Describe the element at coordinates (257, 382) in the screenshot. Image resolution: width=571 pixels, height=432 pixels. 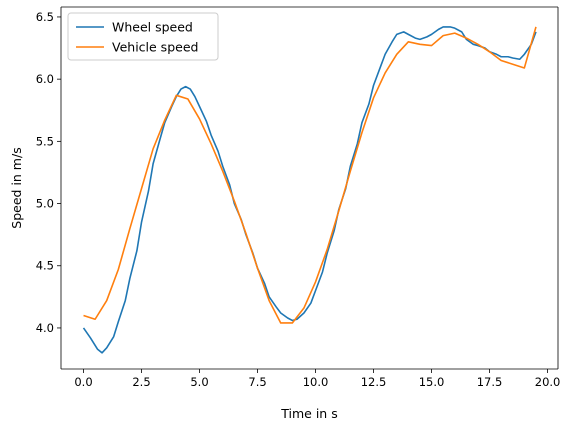
I see `x-tick-label: 7.5` at that location.